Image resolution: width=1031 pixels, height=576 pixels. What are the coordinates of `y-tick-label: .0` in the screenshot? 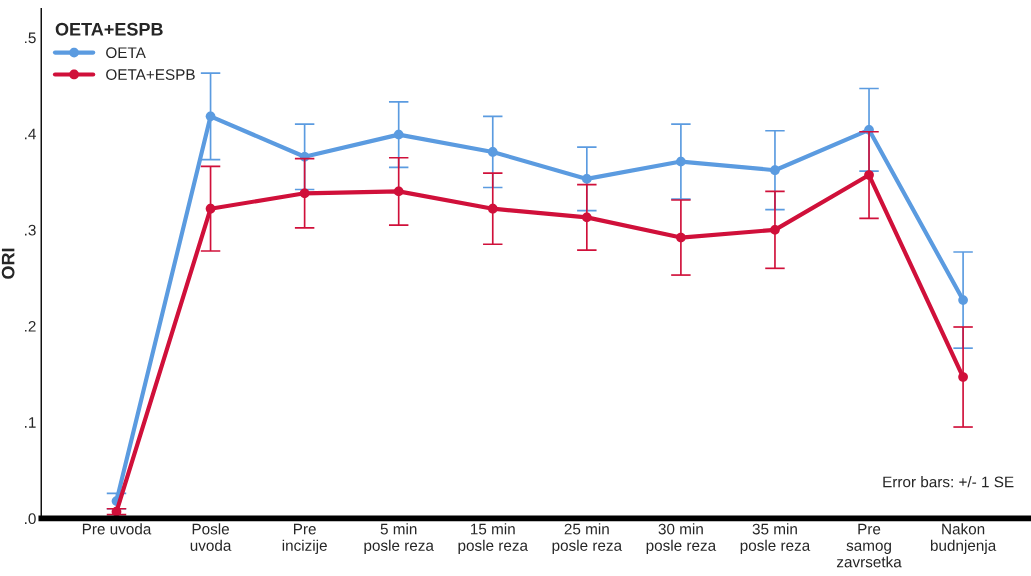 It's located at (30, 519).